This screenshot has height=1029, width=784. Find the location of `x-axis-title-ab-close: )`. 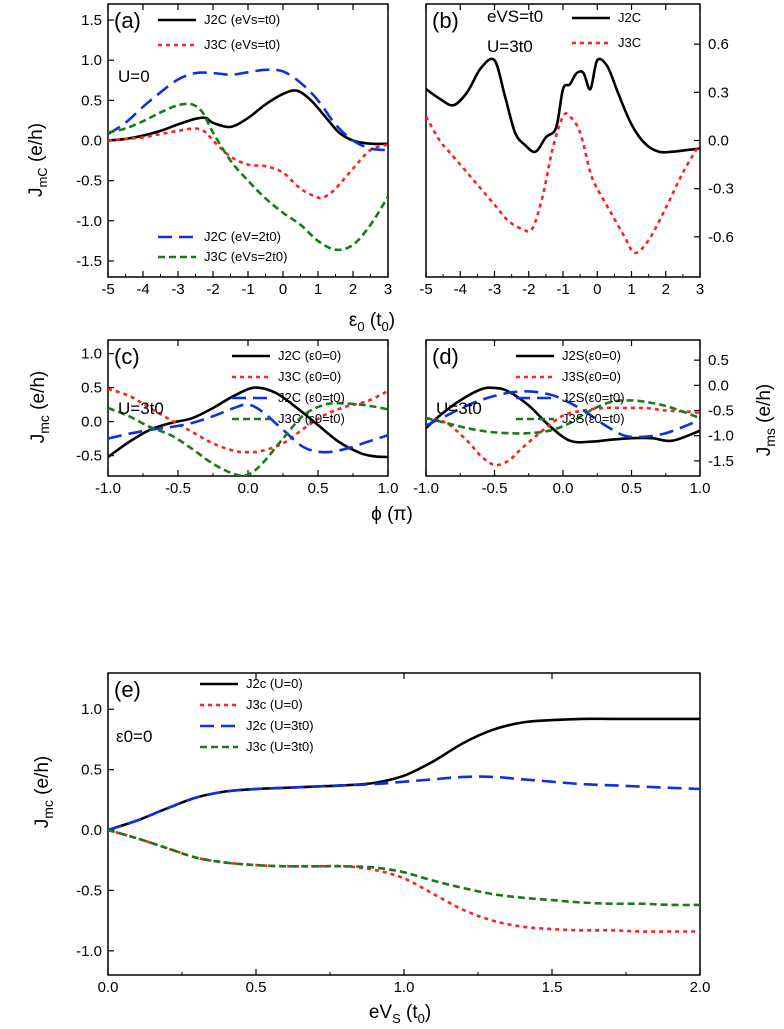

x-axis-title-ab-close: ) is located at coordinates (392, 320).